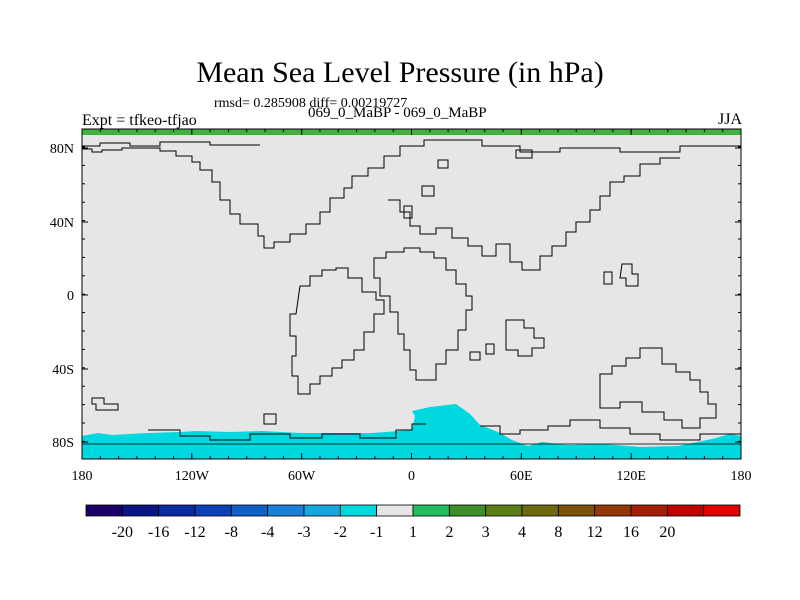 Image resolution: width=800 pixels, height=600 pixels. What do you see at coordinates (558, 532) in the screenshot?
I see `colorbar-label: 8` at bounding box center [558, 532].